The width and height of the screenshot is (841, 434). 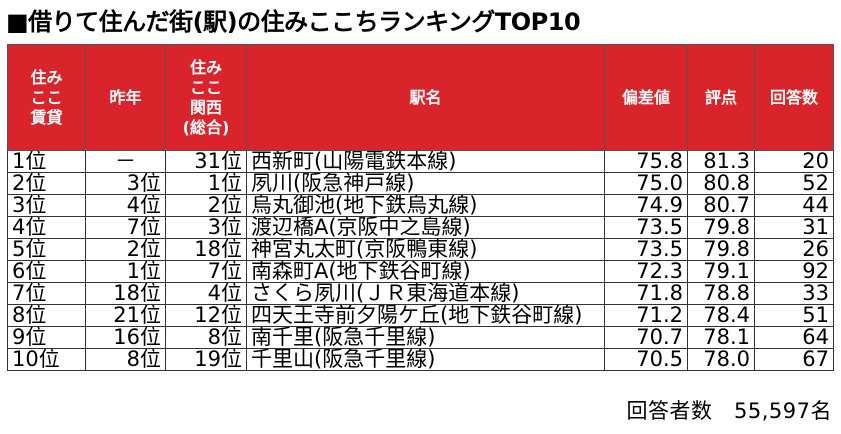 I want to click on prev-year-cell: 2位, so click(x=125, y=249).